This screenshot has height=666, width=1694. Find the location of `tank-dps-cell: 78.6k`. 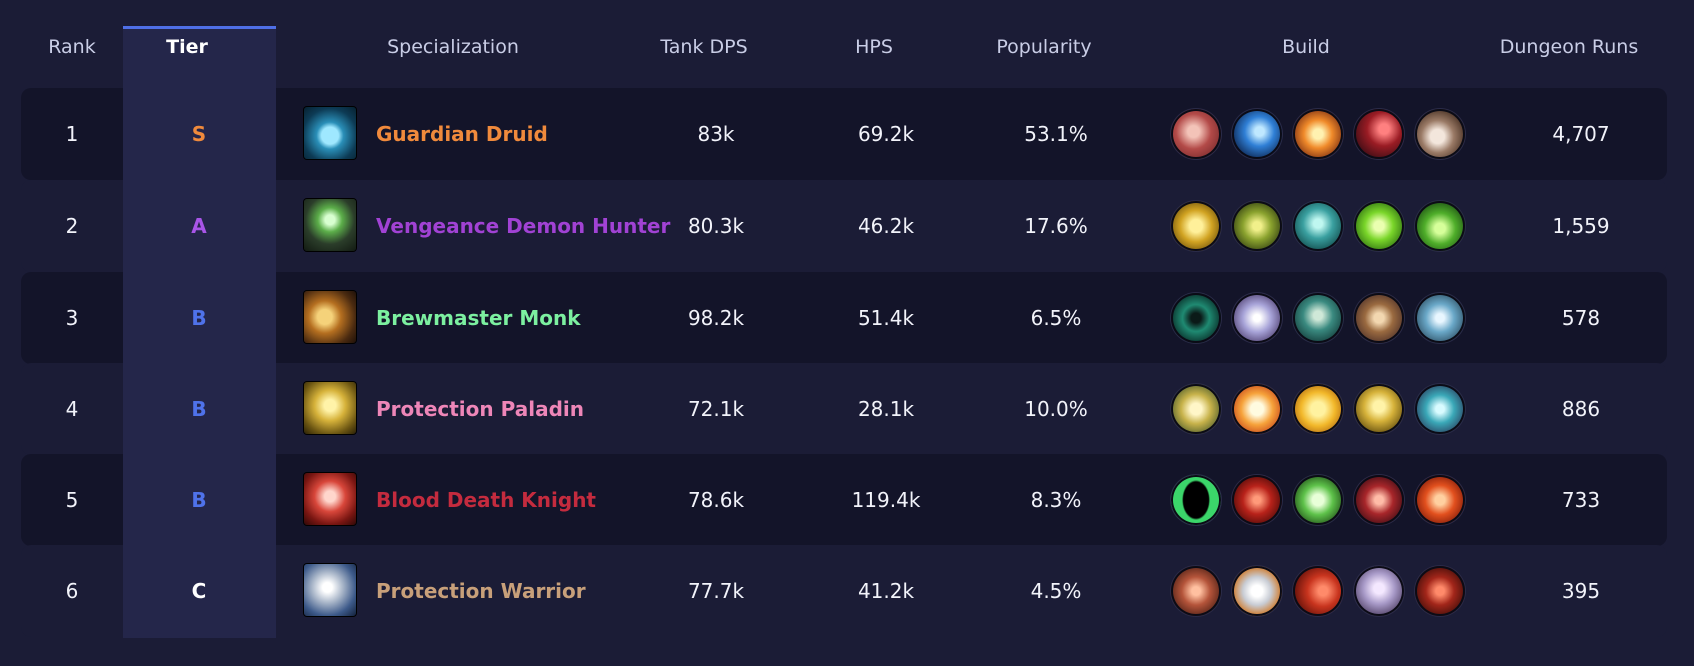

tank-dps-cell: 78.6k is located at coordinates (716, 500).